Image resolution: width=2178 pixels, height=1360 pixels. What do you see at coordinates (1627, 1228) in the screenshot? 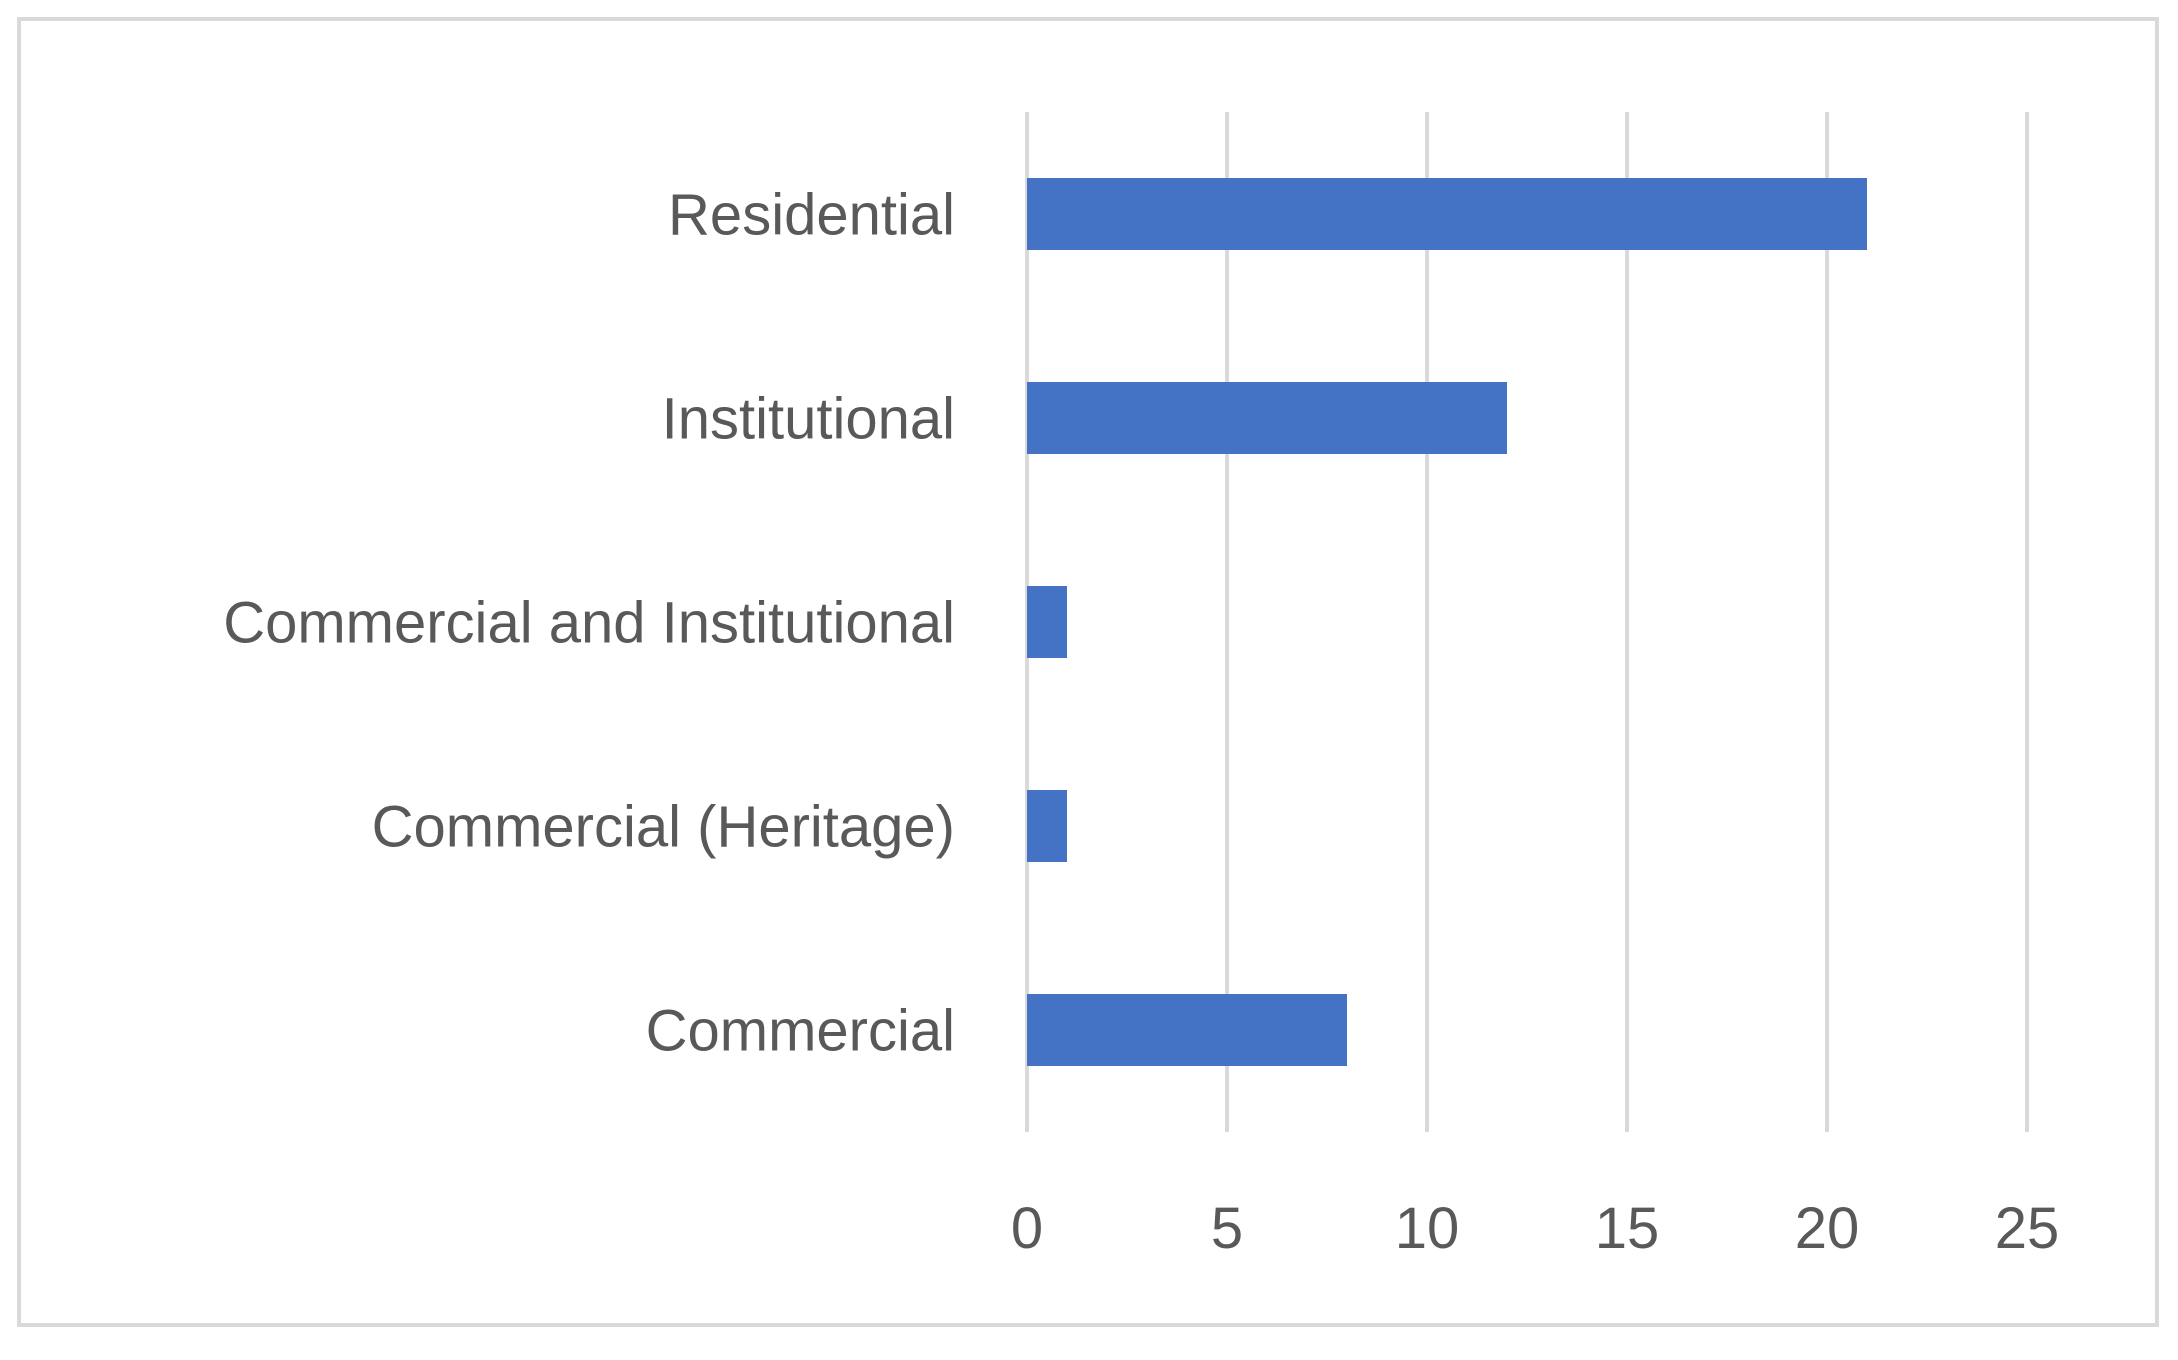
I see `x-tick-label: 15` at bounding box center [1627, 1228].